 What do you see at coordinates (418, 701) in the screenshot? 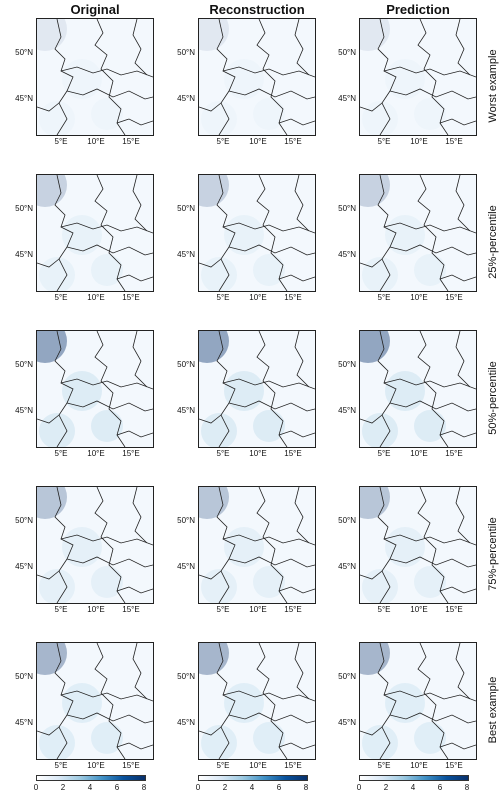
I see `map-prediction-best` at bounding box center [418, 701].